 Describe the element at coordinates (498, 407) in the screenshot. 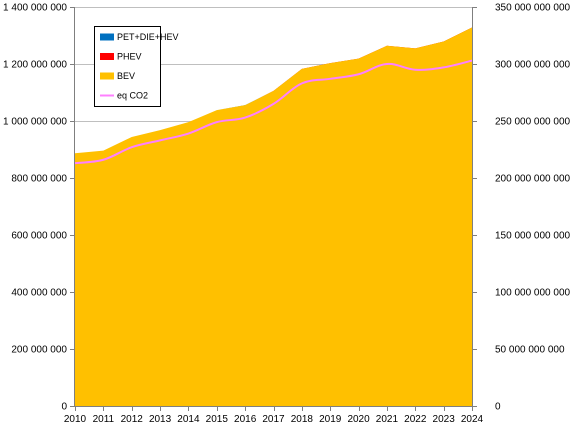

I see `y-right-tick-label: 0` at that location.